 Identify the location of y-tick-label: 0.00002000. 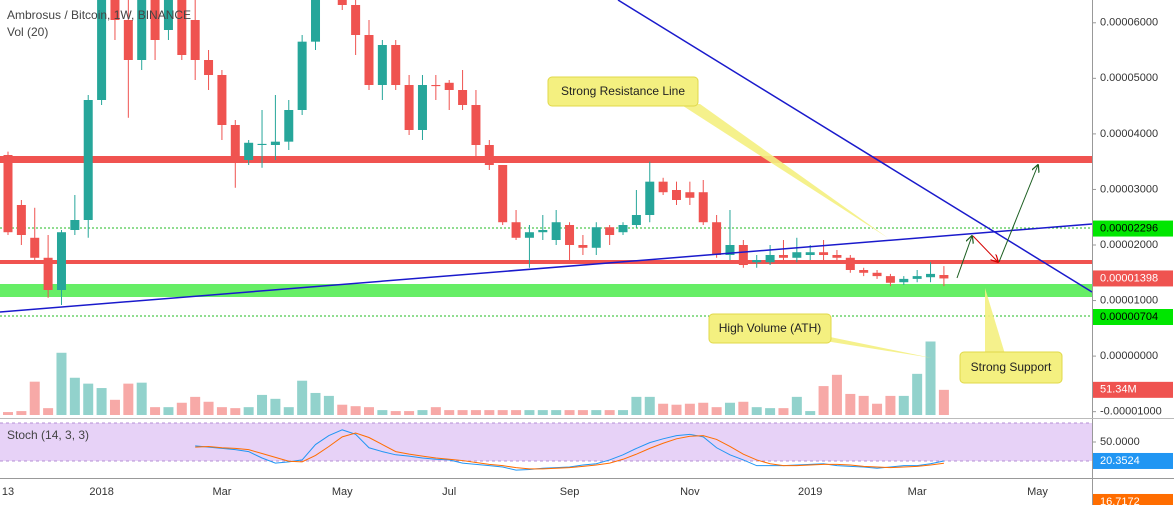
(1129, 245).